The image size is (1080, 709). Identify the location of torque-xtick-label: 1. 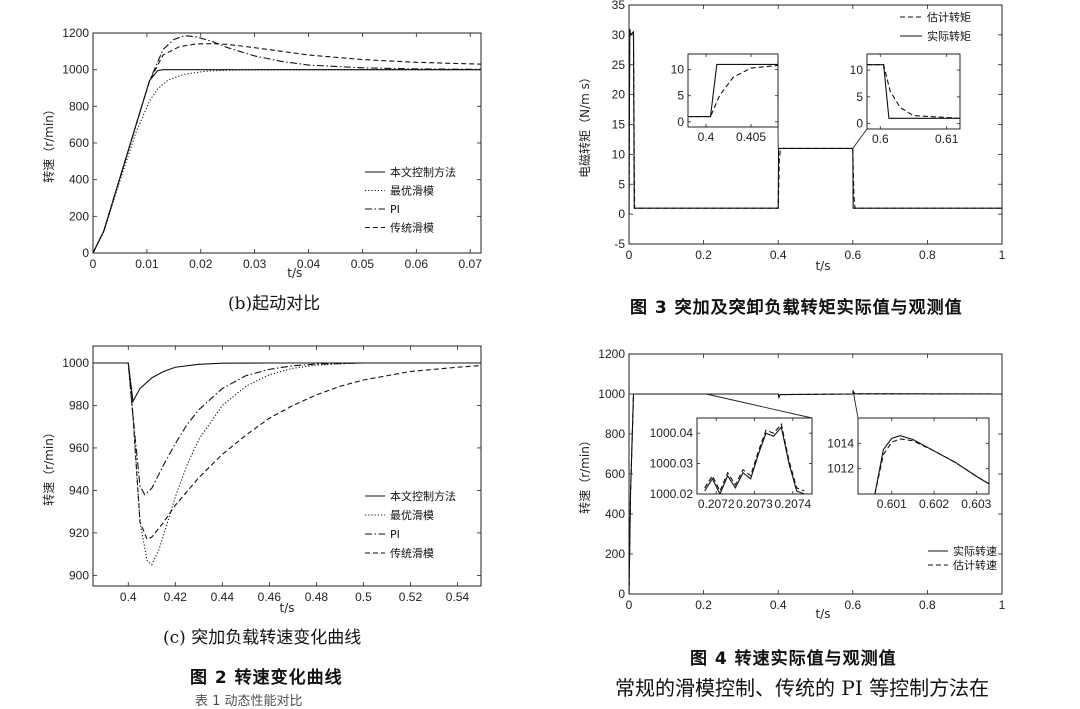
(1002, 255).